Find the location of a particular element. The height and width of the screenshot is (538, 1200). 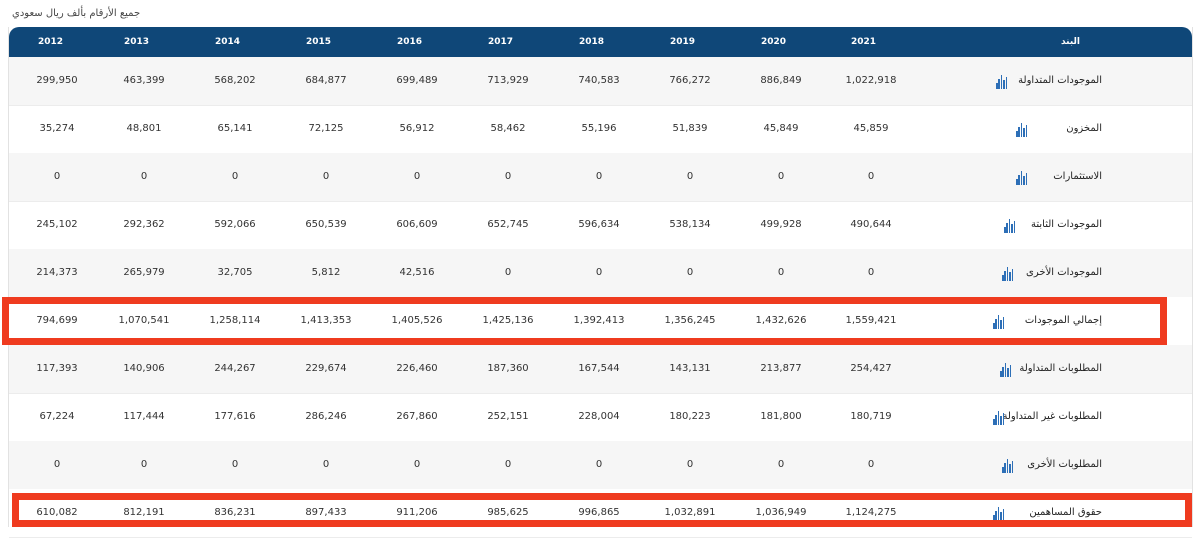

header-year-2020: 2020 is located at coordinates (774, 42).